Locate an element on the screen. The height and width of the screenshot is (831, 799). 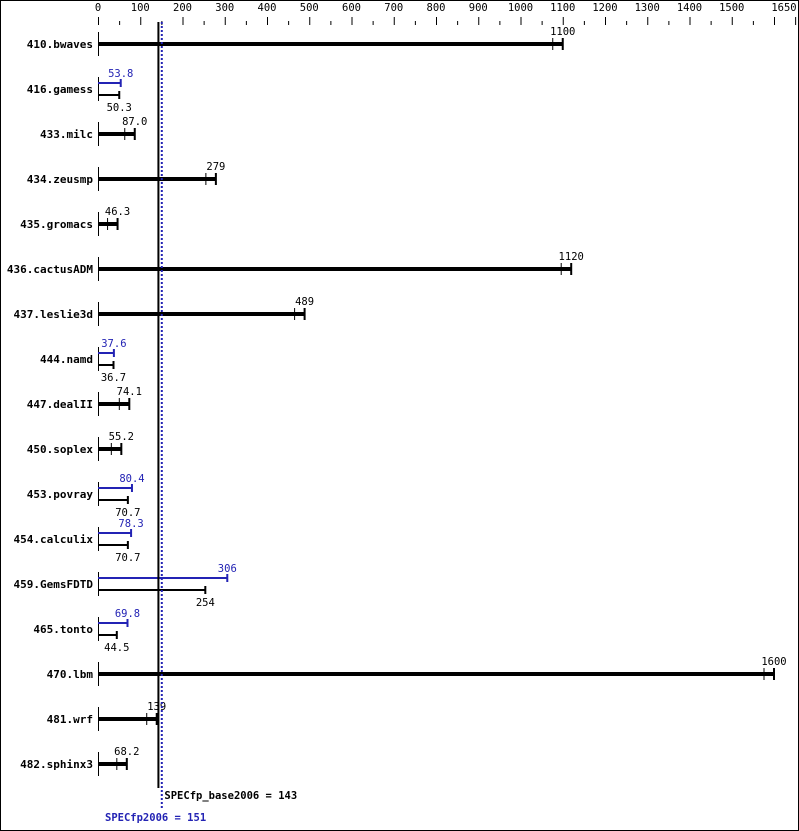
axis-tick-label: 200 is located at coordinates (182, 8).